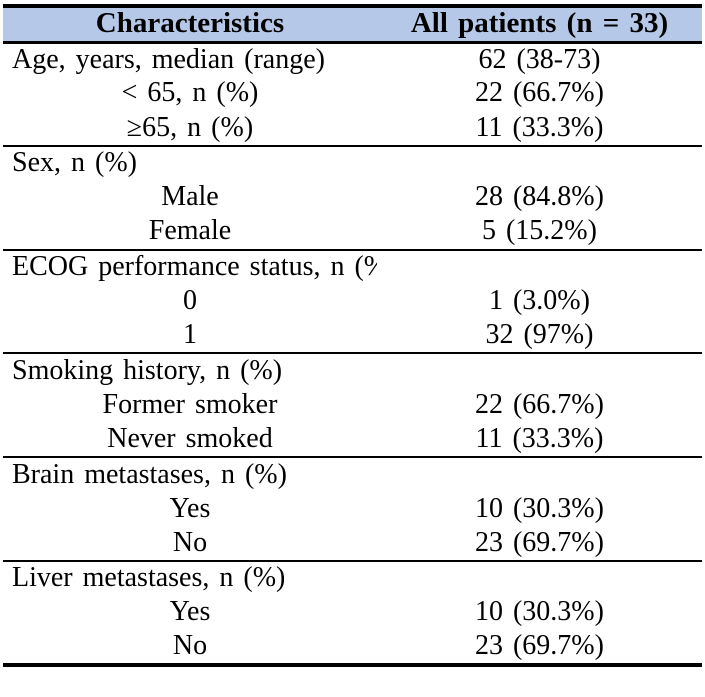 This screenshot has height=697, width=705. I want to click on header-row: Characteristics All patients (n = 33), so click(352, 24).